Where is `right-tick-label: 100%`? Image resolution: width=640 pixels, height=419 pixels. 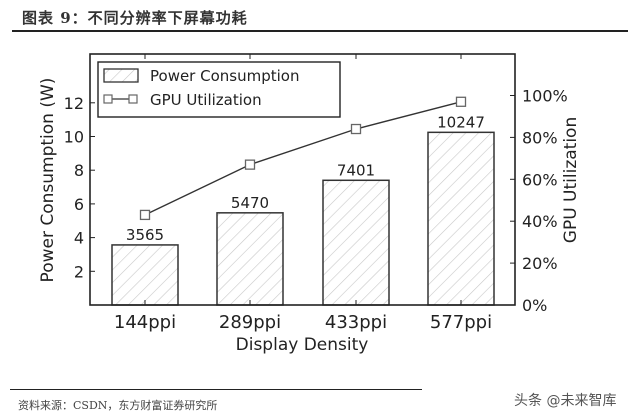
right-tick-label: 100% is located at coordinates (545, 96).